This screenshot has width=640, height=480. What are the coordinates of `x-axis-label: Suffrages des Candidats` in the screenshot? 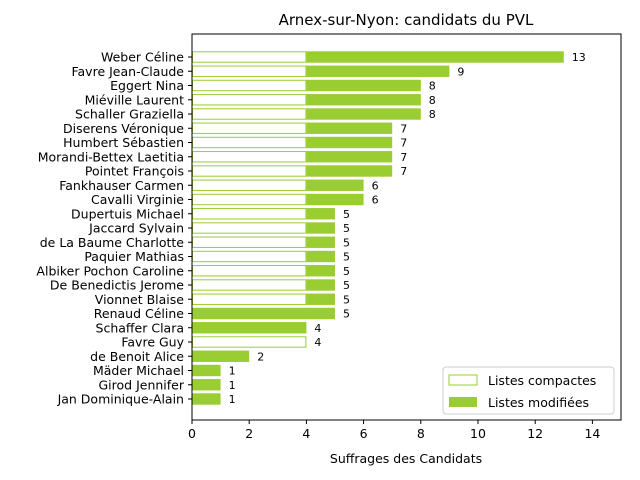 It's located at (406, 458).